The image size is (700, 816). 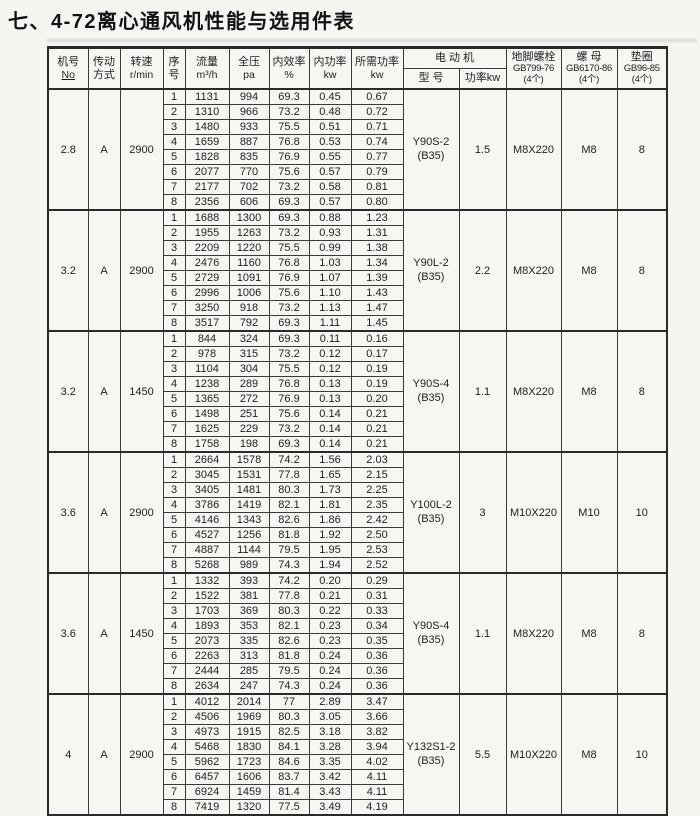 I want to click on cell-internal-power: 0.55, so click(x=330, y=157).